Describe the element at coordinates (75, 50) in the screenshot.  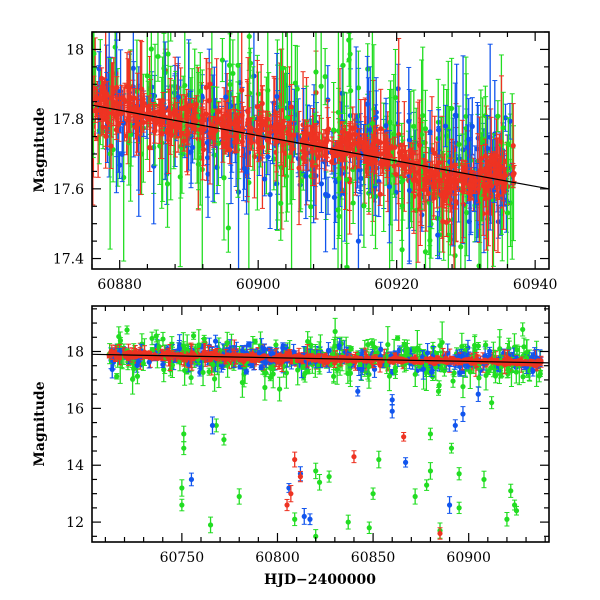
I see `top-y-tick-label: 18` at that location.